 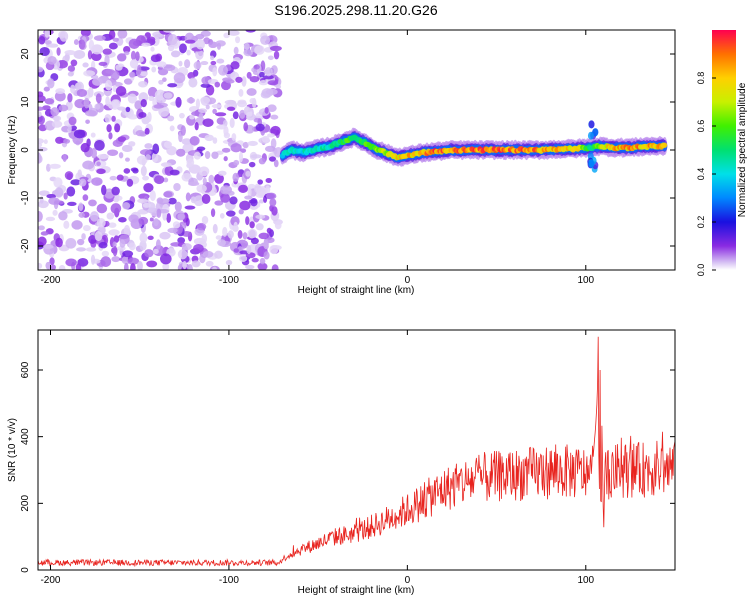 What do you see at coordinates (25, 150) in the screenshot?
I see `spectrogram-y-tick-label: 0` at bounding box center [25, 150].